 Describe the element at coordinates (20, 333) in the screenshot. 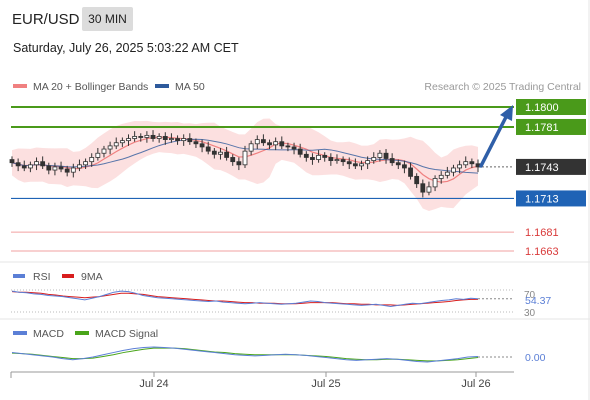

I see `macd-legend-swatch` at that location.